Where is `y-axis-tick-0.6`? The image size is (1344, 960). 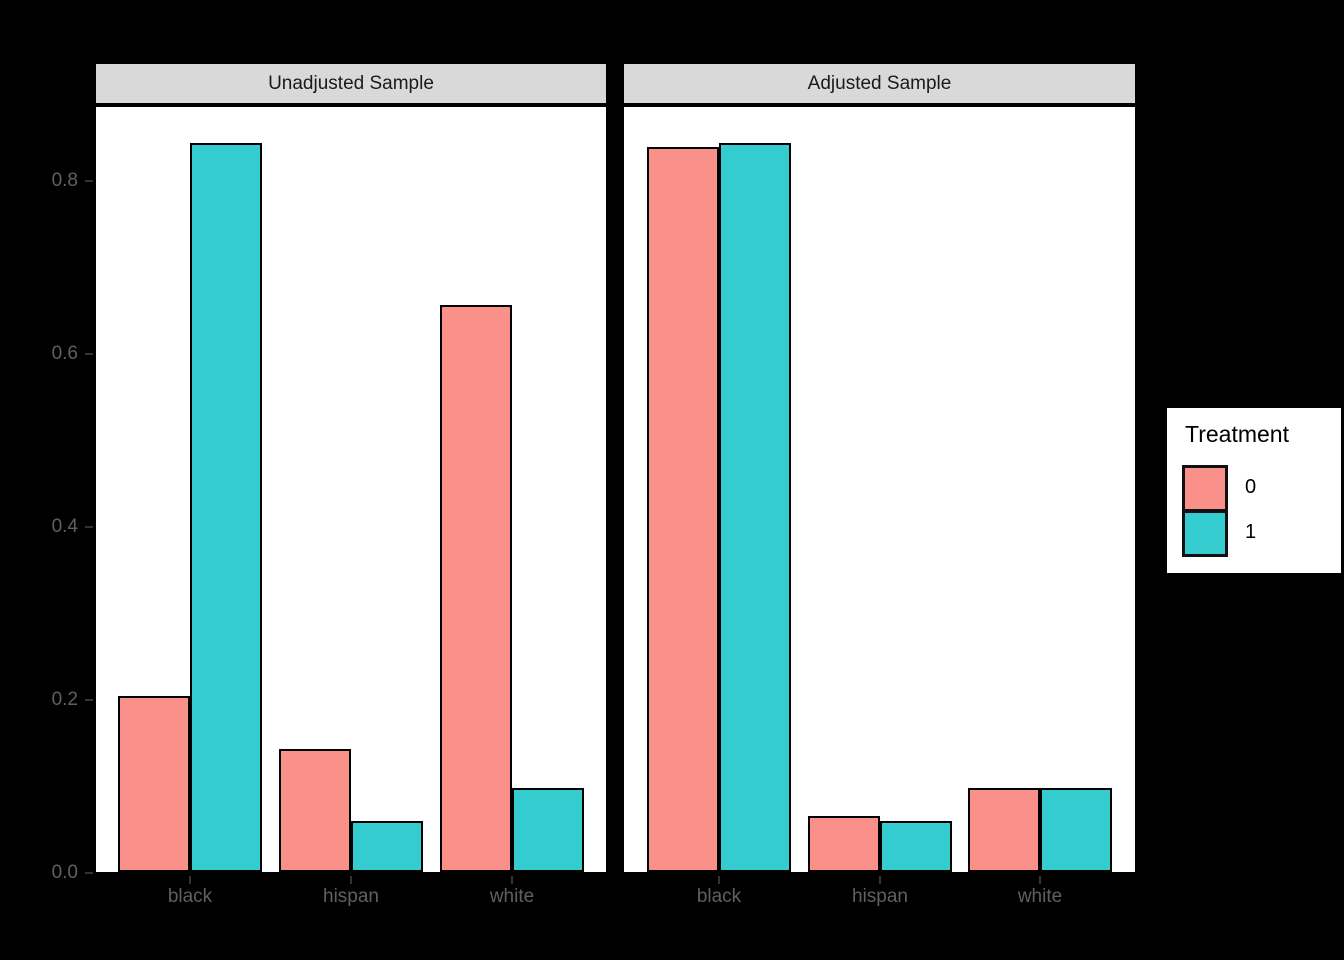
y-axis-tick-0.6 is located at coordinates (89, 354).